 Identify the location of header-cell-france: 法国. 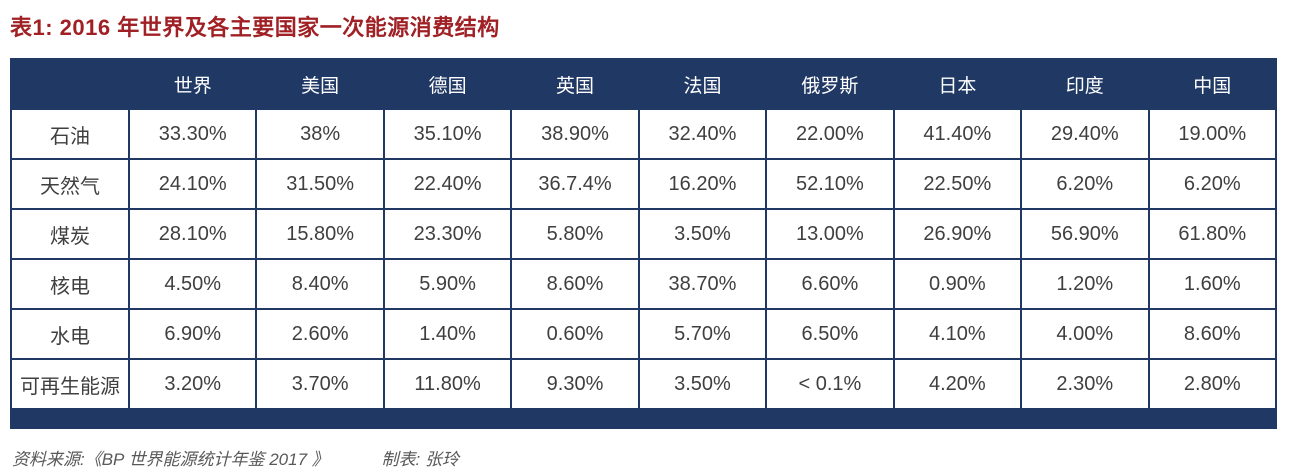
(702, 84).